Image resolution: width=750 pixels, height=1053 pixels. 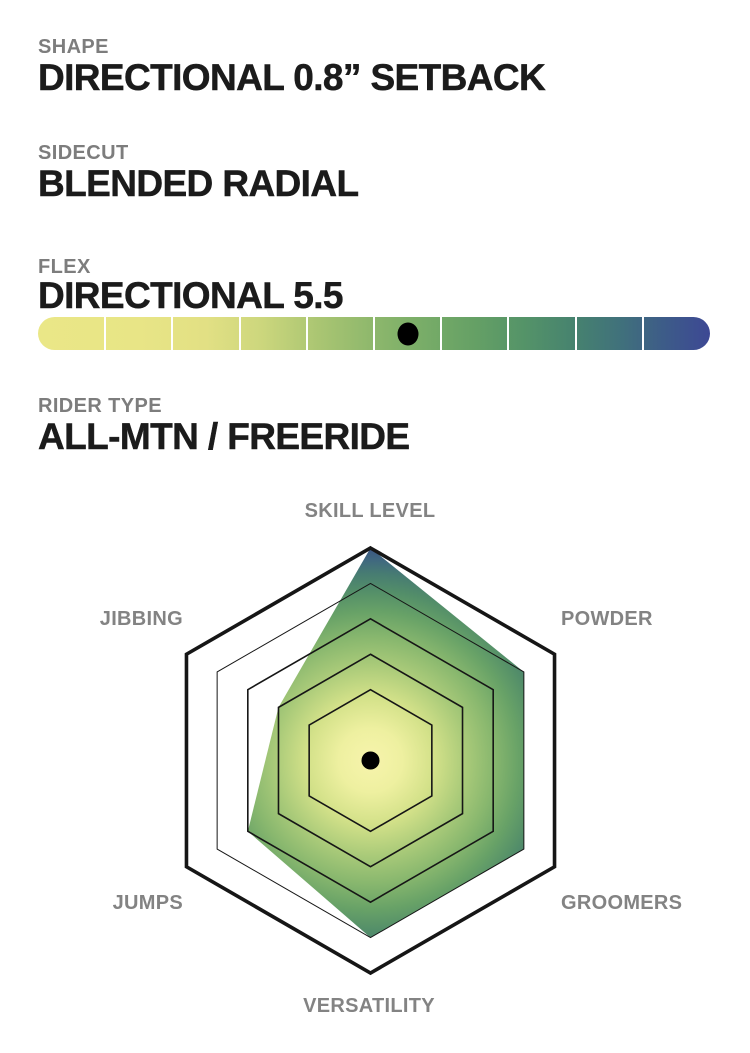 What do you see at coordinates (147, 903) in the screenshot?
I see `radar-axis-jumps: JUMPS` at bounding box center [147, 903].